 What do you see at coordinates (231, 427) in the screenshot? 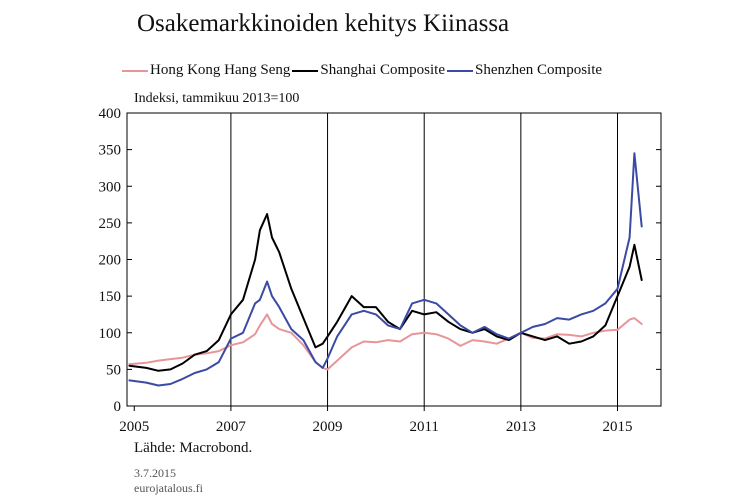
I see `x-tick-label-2007: 2007` at bounding box center [231, 427].